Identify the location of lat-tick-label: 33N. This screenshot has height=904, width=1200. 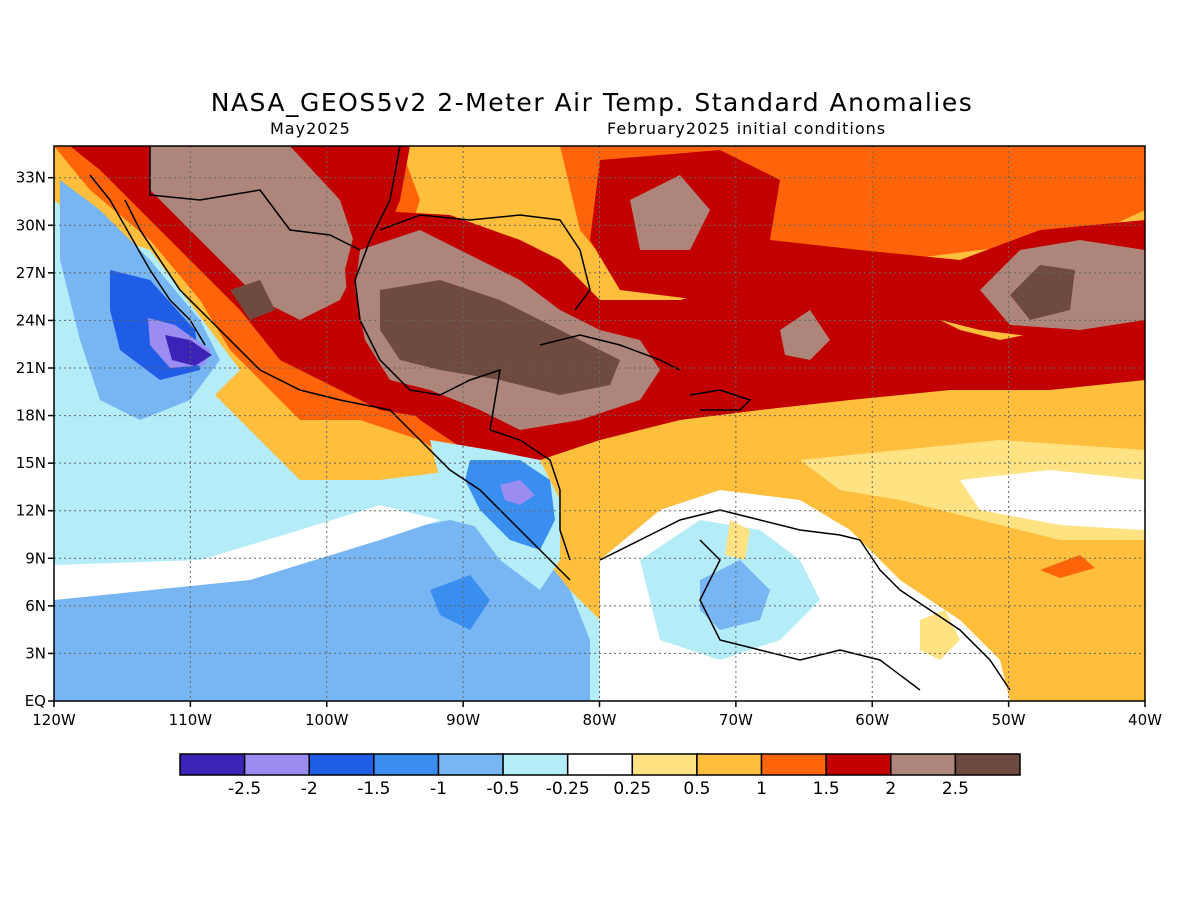
(31, 178).